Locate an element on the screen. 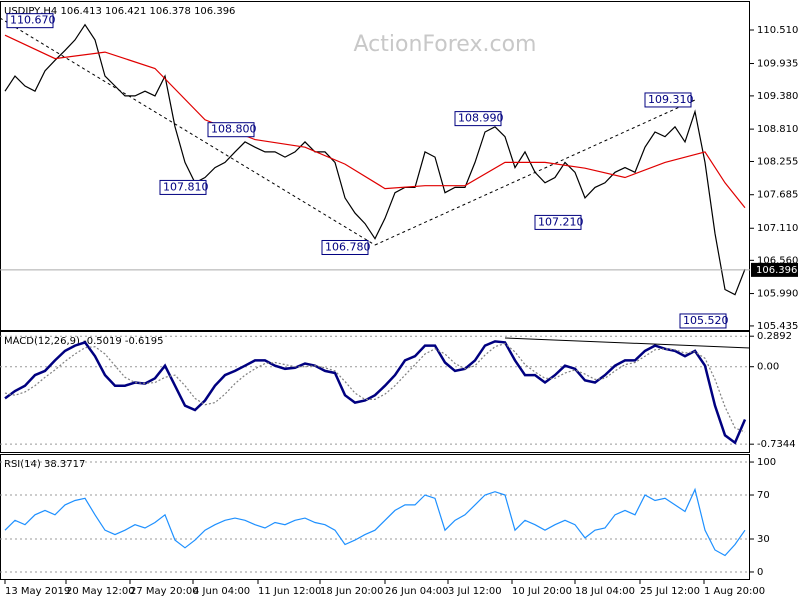 The image size is (800, 600). x-tick-label: 4 Jun 04:00 is located at coordinates (221, 591).